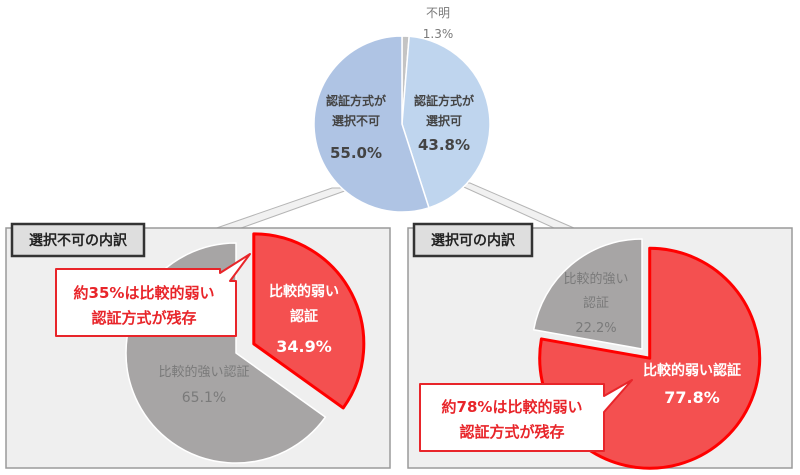 The image size is (800, 475). What do you see at coordinates (143, 318) in the screenshot?
I see `callout-left-line2: 認証方式が残存` at bounding box center [143, 318].